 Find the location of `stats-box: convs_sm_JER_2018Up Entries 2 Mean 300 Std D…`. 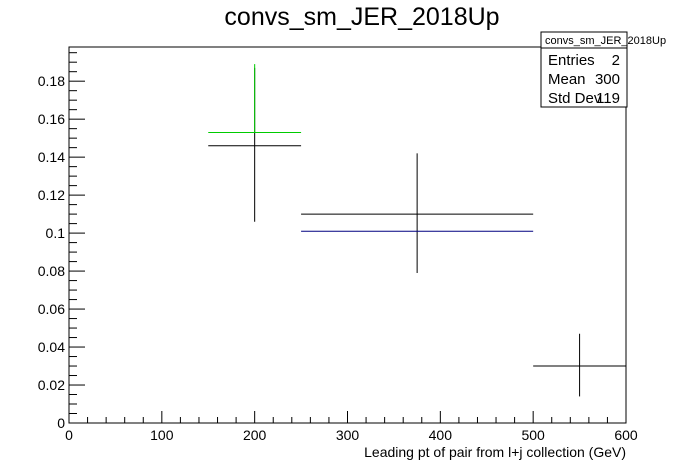

stats-box: convs_sm_JER_2018Up Entries 2 Mean 300 Std D… is located at coordinates (603, 69).